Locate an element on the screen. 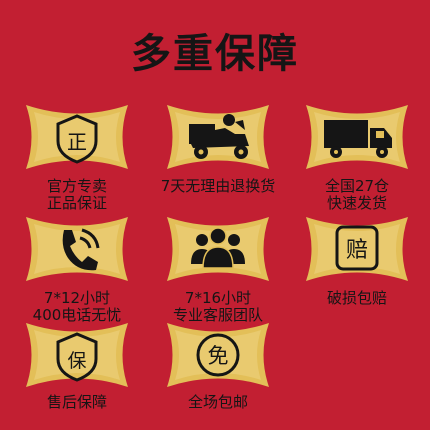 The height and width of the screenshot is (430, 430). guarantee-label: 7*12小时 400电话无忧 is located at coordinates (77, 306).